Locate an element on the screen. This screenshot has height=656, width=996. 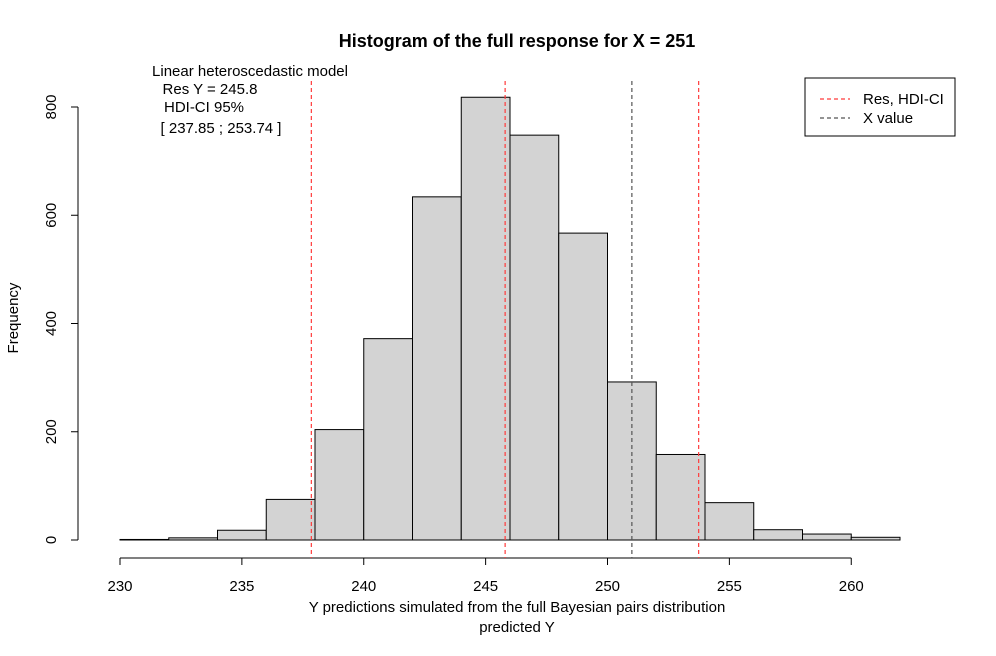
annotation-line-interval: [ 237.85 ; 253.74 ] is located at coordinates (221, 128).